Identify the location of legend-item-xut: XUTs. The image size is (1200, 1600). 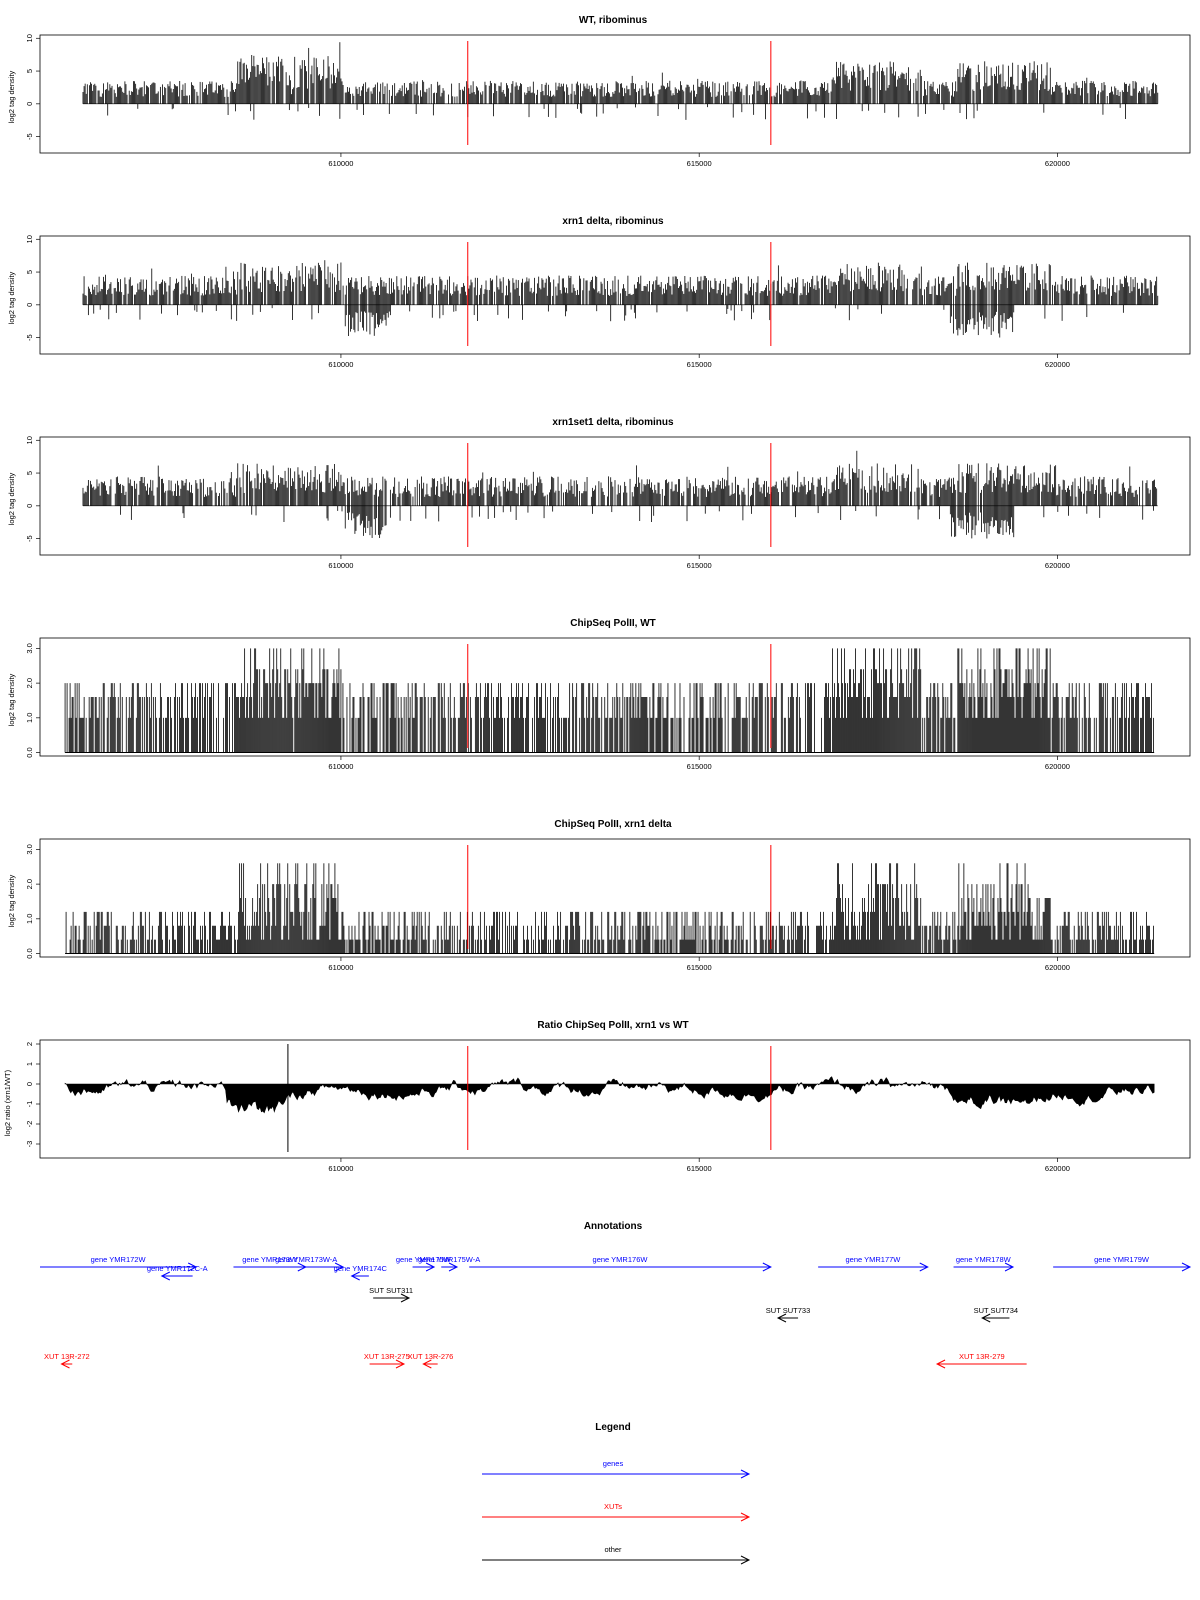
(616, 1512).